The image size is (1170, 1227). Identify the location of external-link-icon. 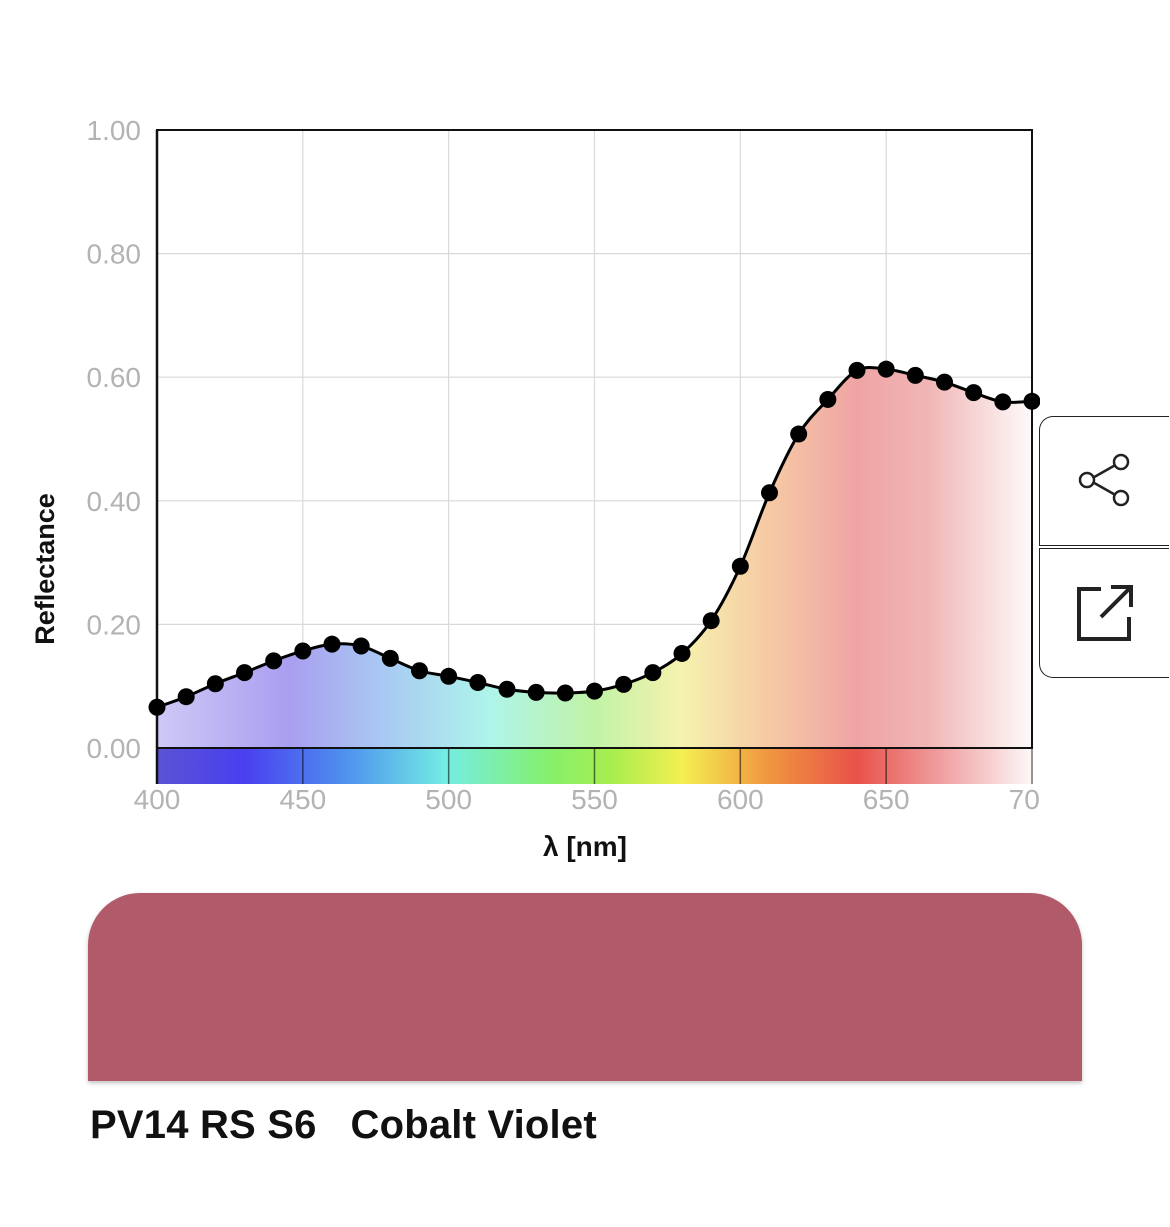
(1104, 613).